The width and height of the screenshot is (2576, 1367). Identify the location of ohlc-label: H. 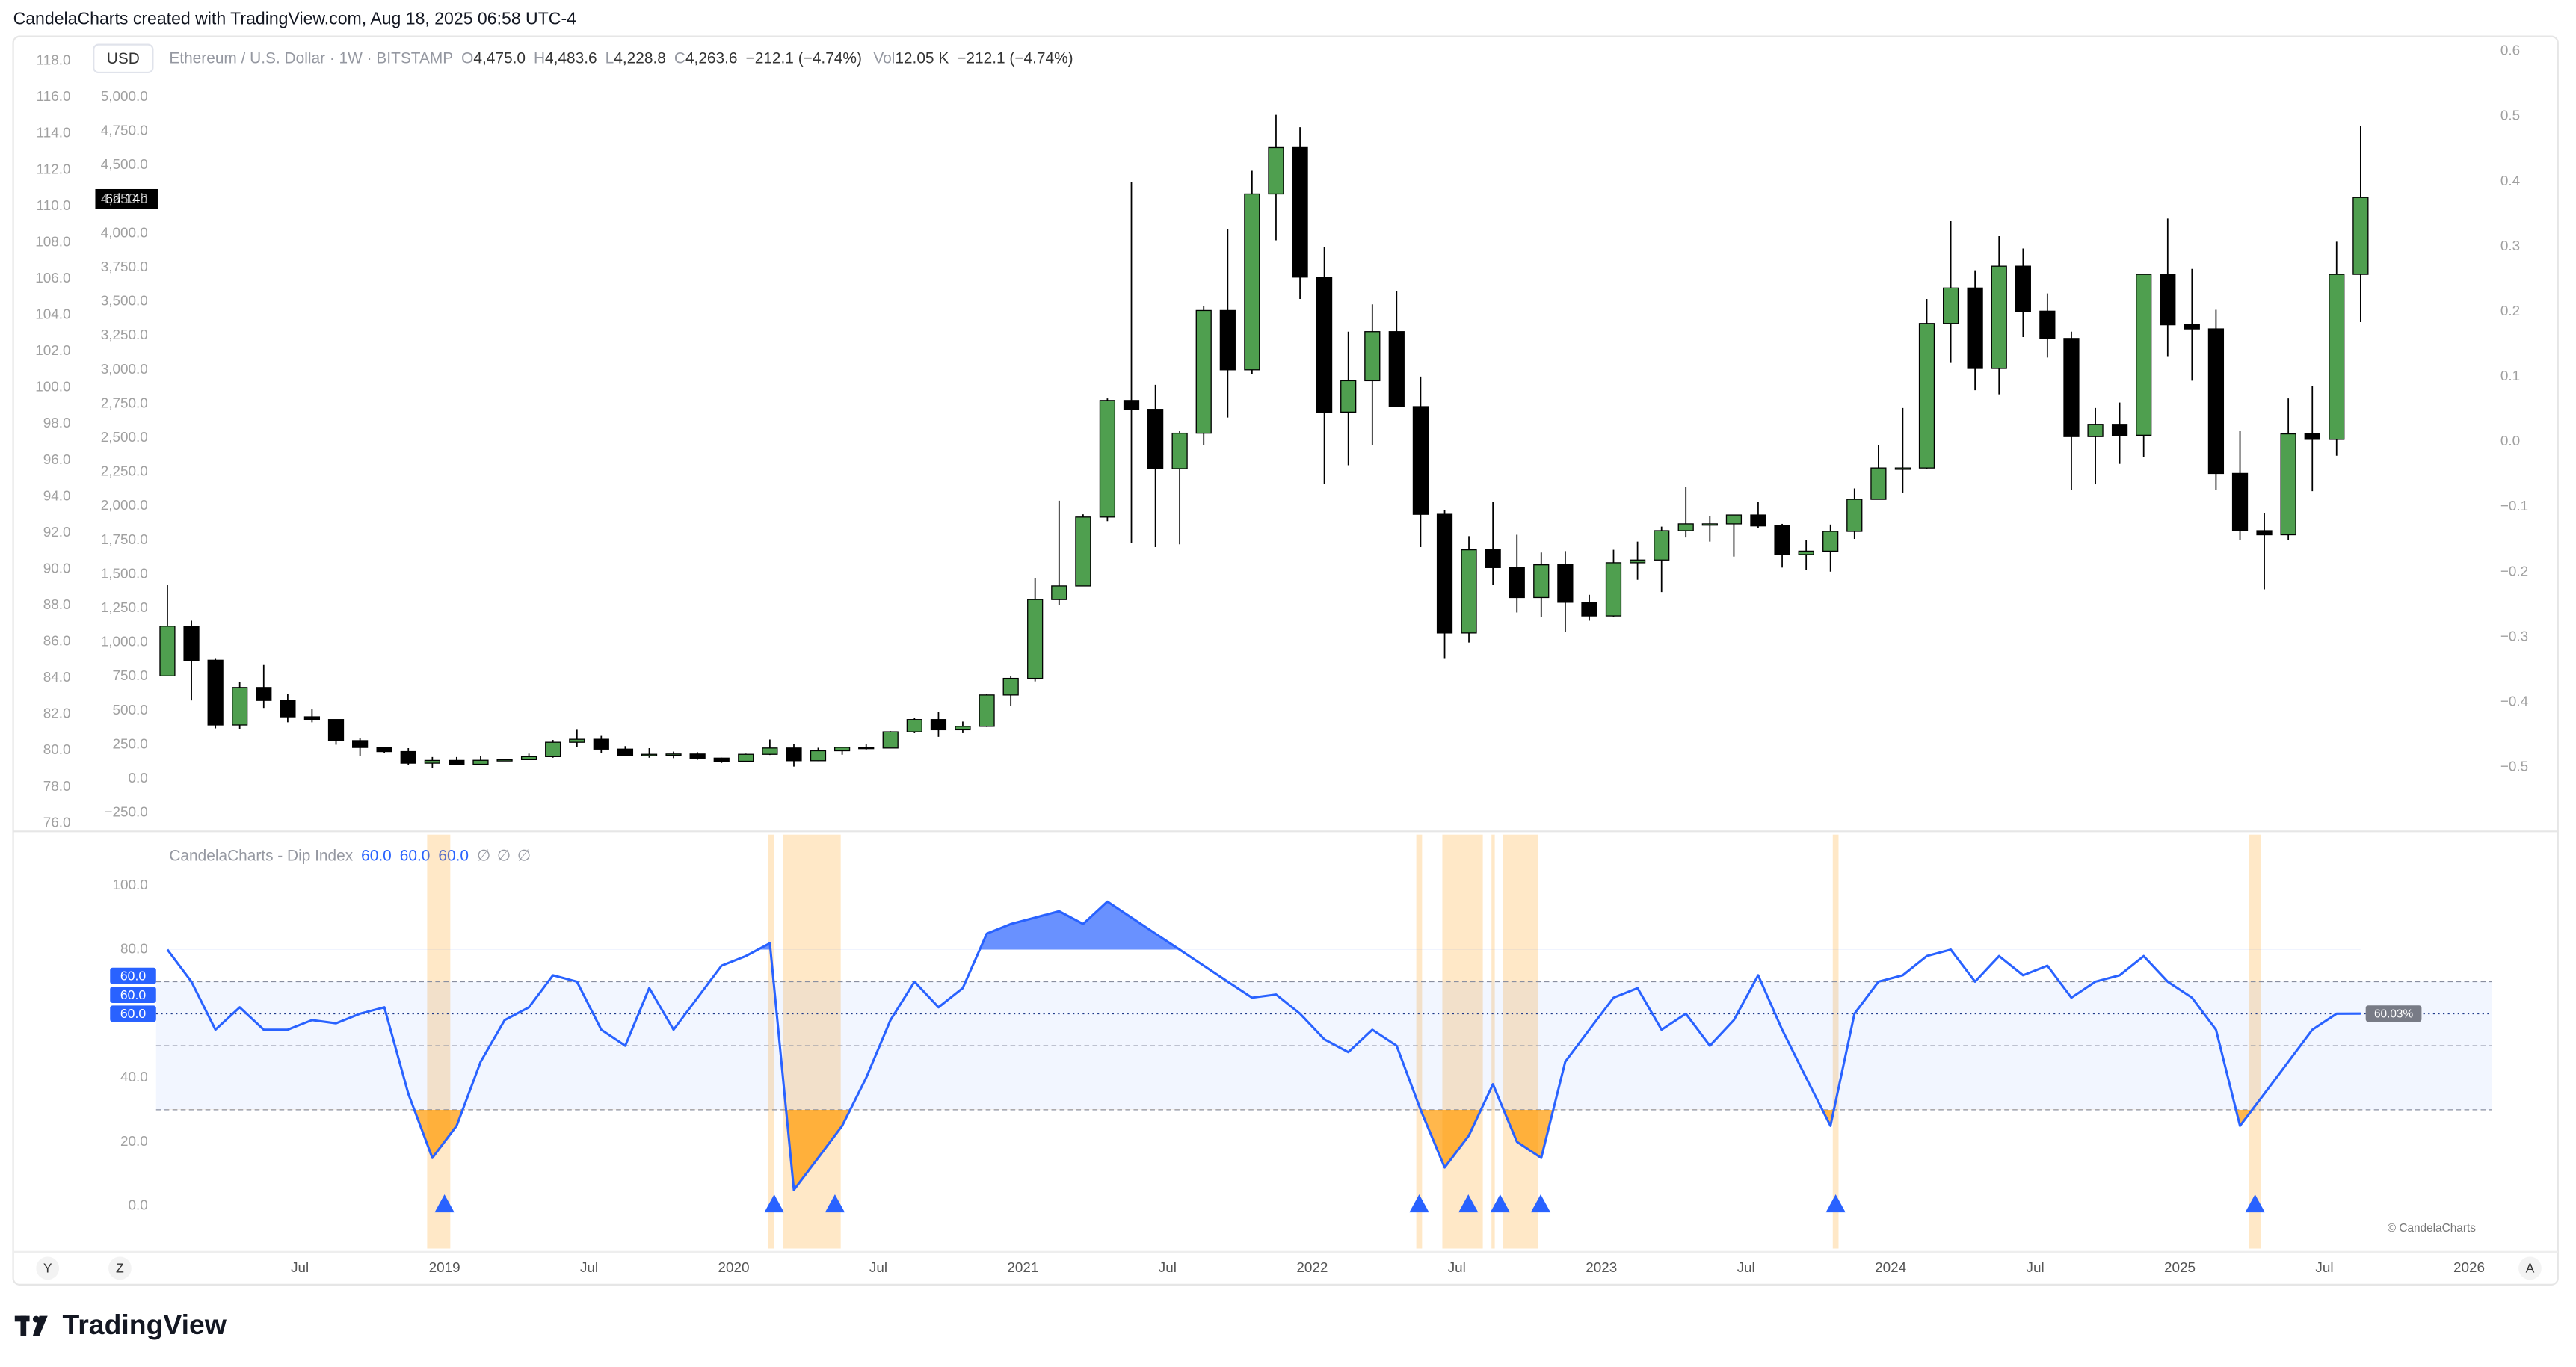
(539, 58).